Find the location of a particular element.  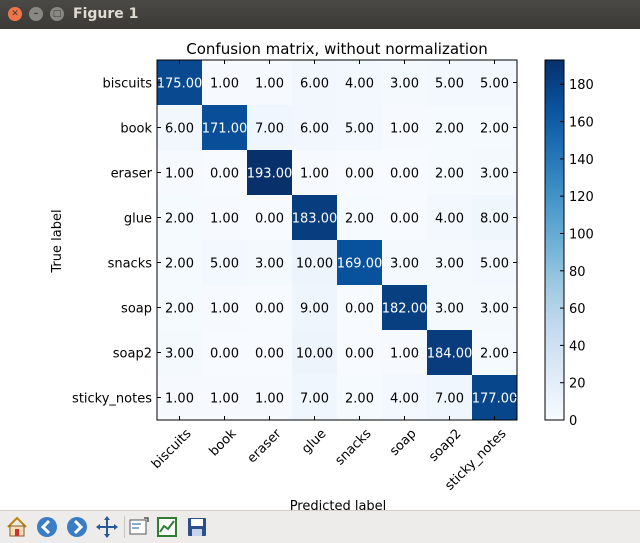

x-tick-label: eraser is located at coordinates (265, 446).